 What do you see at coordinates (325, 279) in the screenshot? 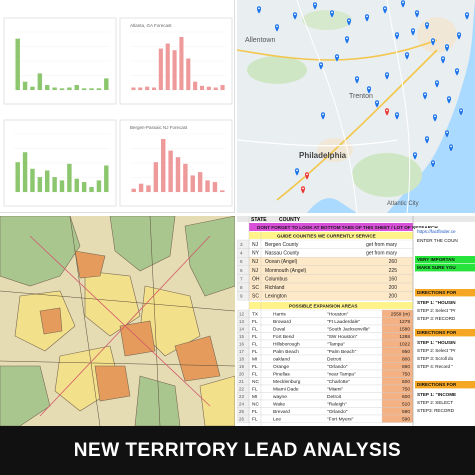
I see `guide-row: 7 OH Columbus 160` at bounding box center [325, 279].